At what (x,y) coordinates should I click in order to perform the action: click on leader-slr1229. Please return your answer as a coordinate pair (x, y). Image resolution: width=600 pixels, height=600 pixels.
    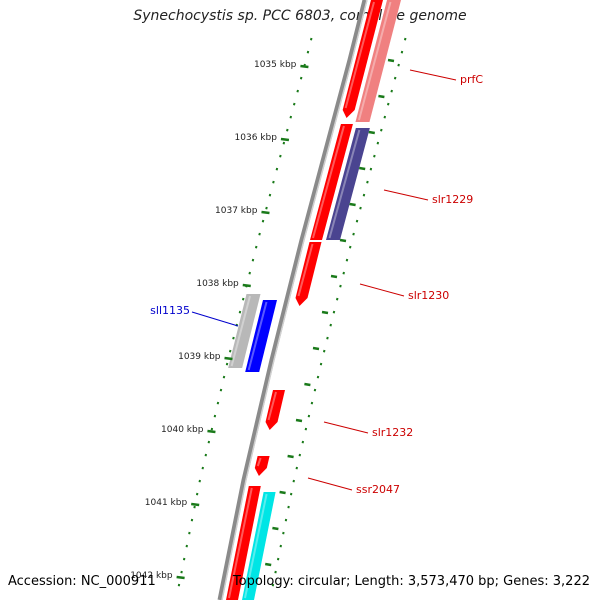
    Looking at the image, I should click on (406, 195).